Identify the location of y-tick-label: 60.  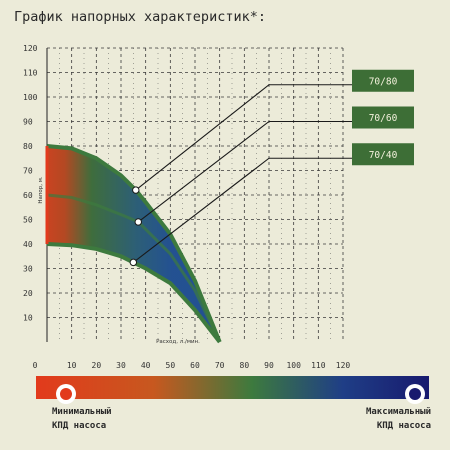
(28, 195).